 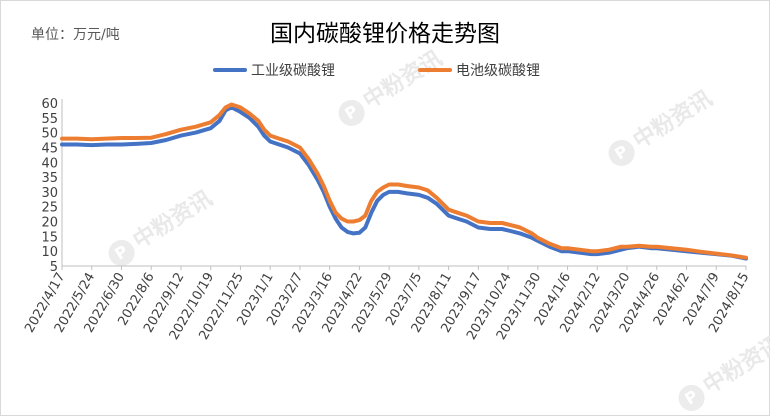 I want to click on y-tick-label: 60, so click(x=49, y=104).